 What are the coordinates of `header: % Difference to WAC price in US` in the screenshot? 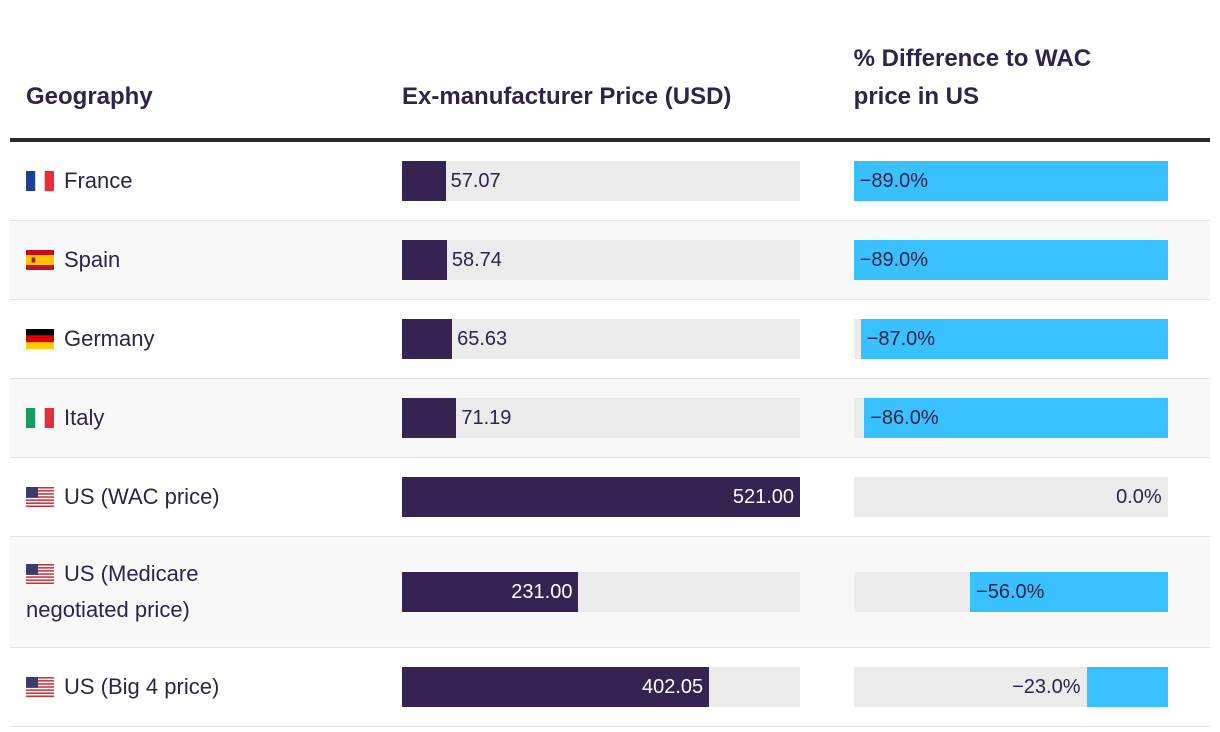 It's located at (1031, 91).